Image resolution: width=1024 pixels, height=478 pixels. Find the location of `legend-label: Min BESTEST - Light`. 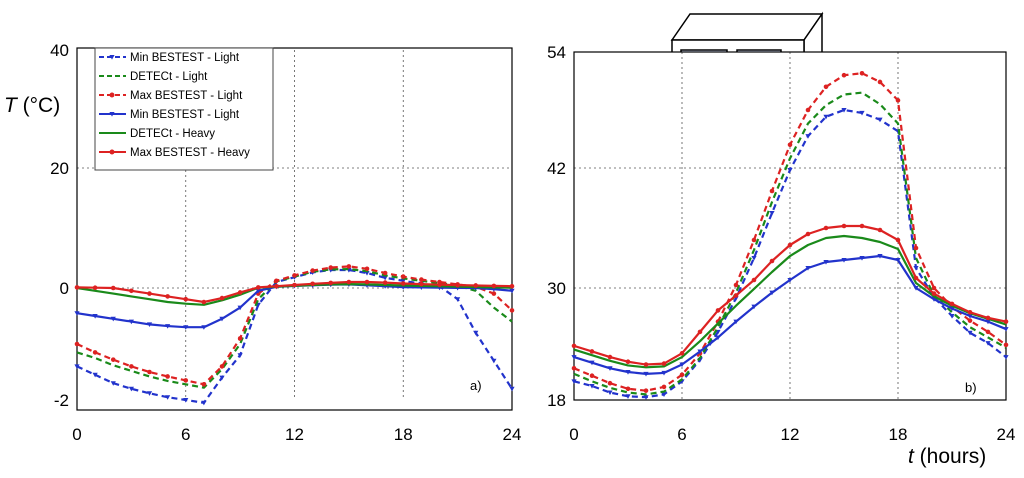

legend-label: Min BESTEST - Light is located at coordinates (185, 58).